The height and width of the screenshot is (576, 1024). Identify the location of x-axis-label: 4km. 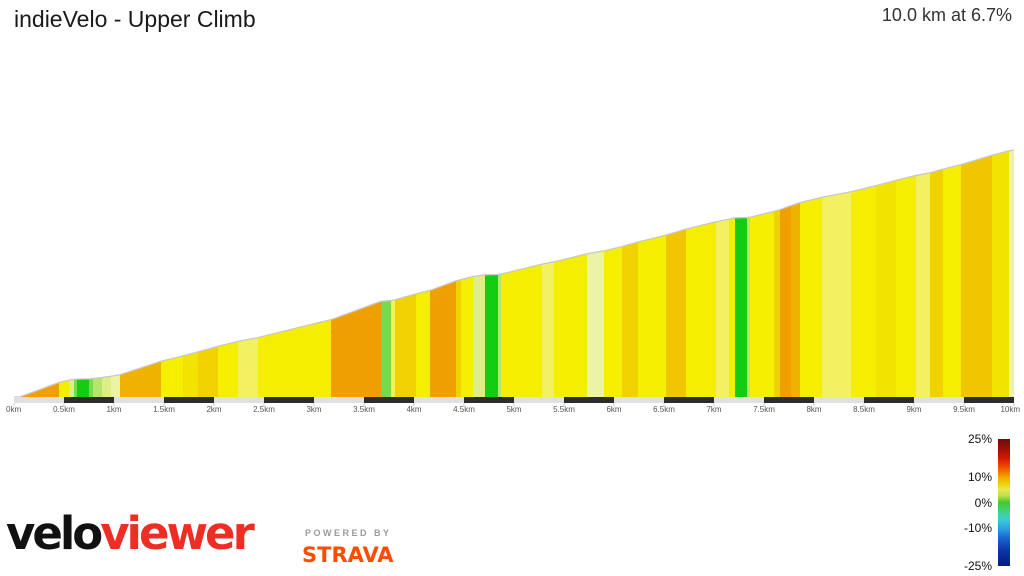
(413, 409).